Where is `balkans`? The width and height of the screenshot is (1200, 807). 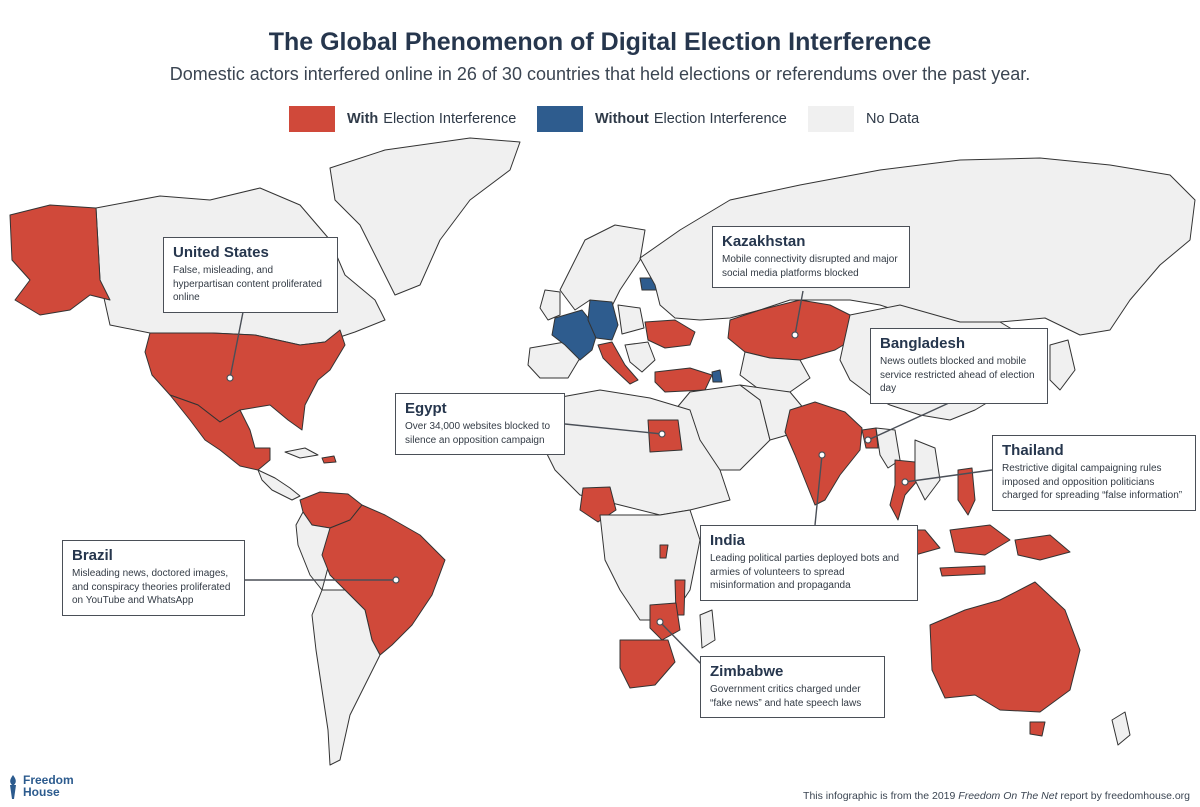 balkans is located at coordinates (640, 357).